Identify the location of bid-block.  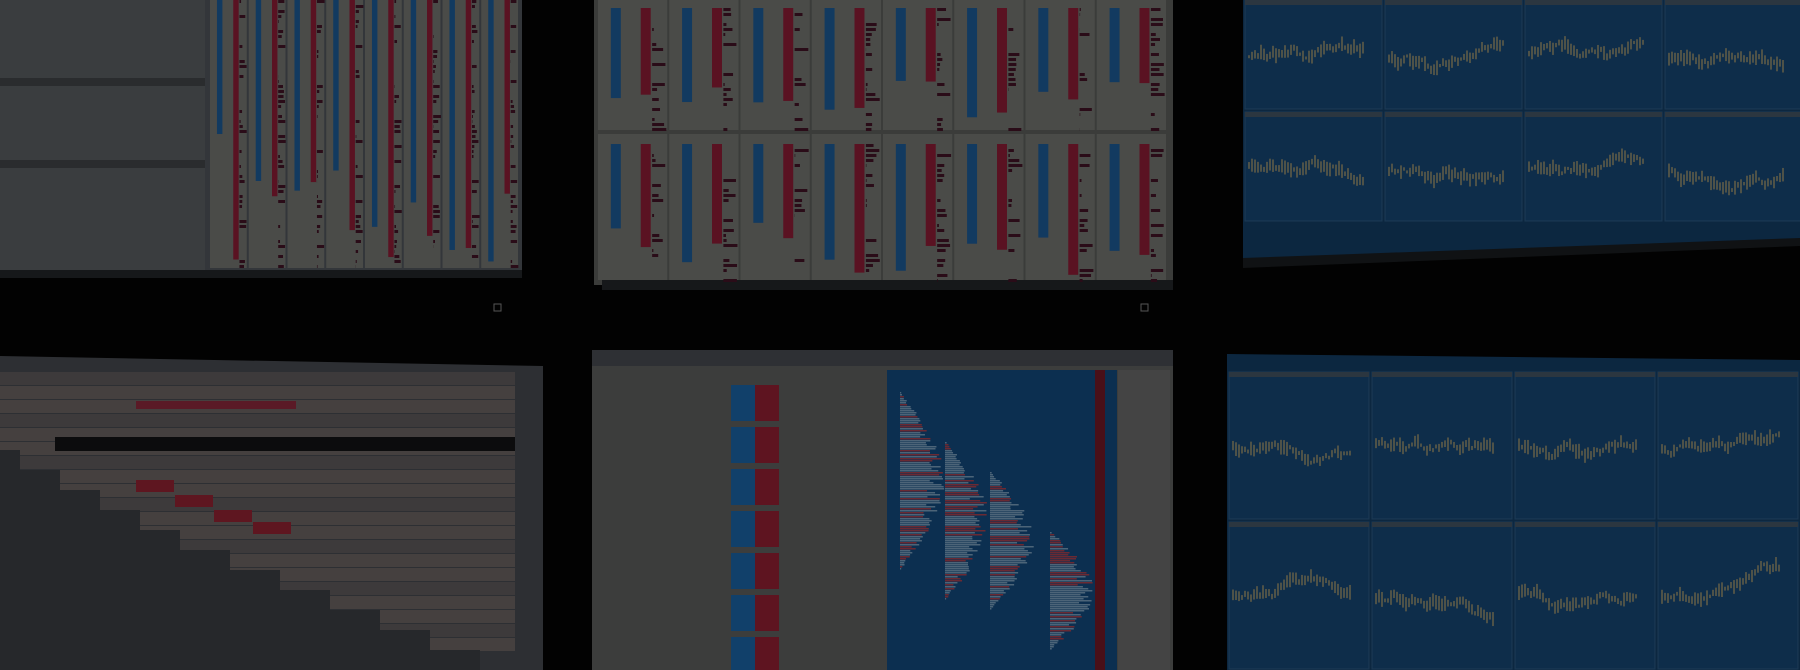
(743, 653).